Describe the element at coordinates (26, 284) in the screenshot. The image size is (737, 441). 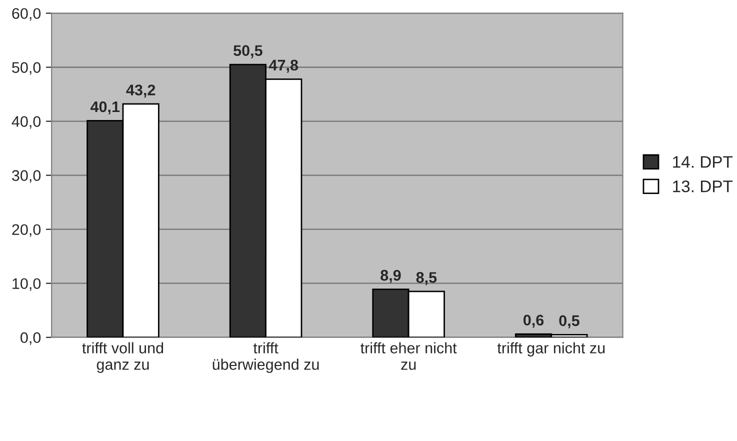
I see `y-tick-label: 10,0` at that location.